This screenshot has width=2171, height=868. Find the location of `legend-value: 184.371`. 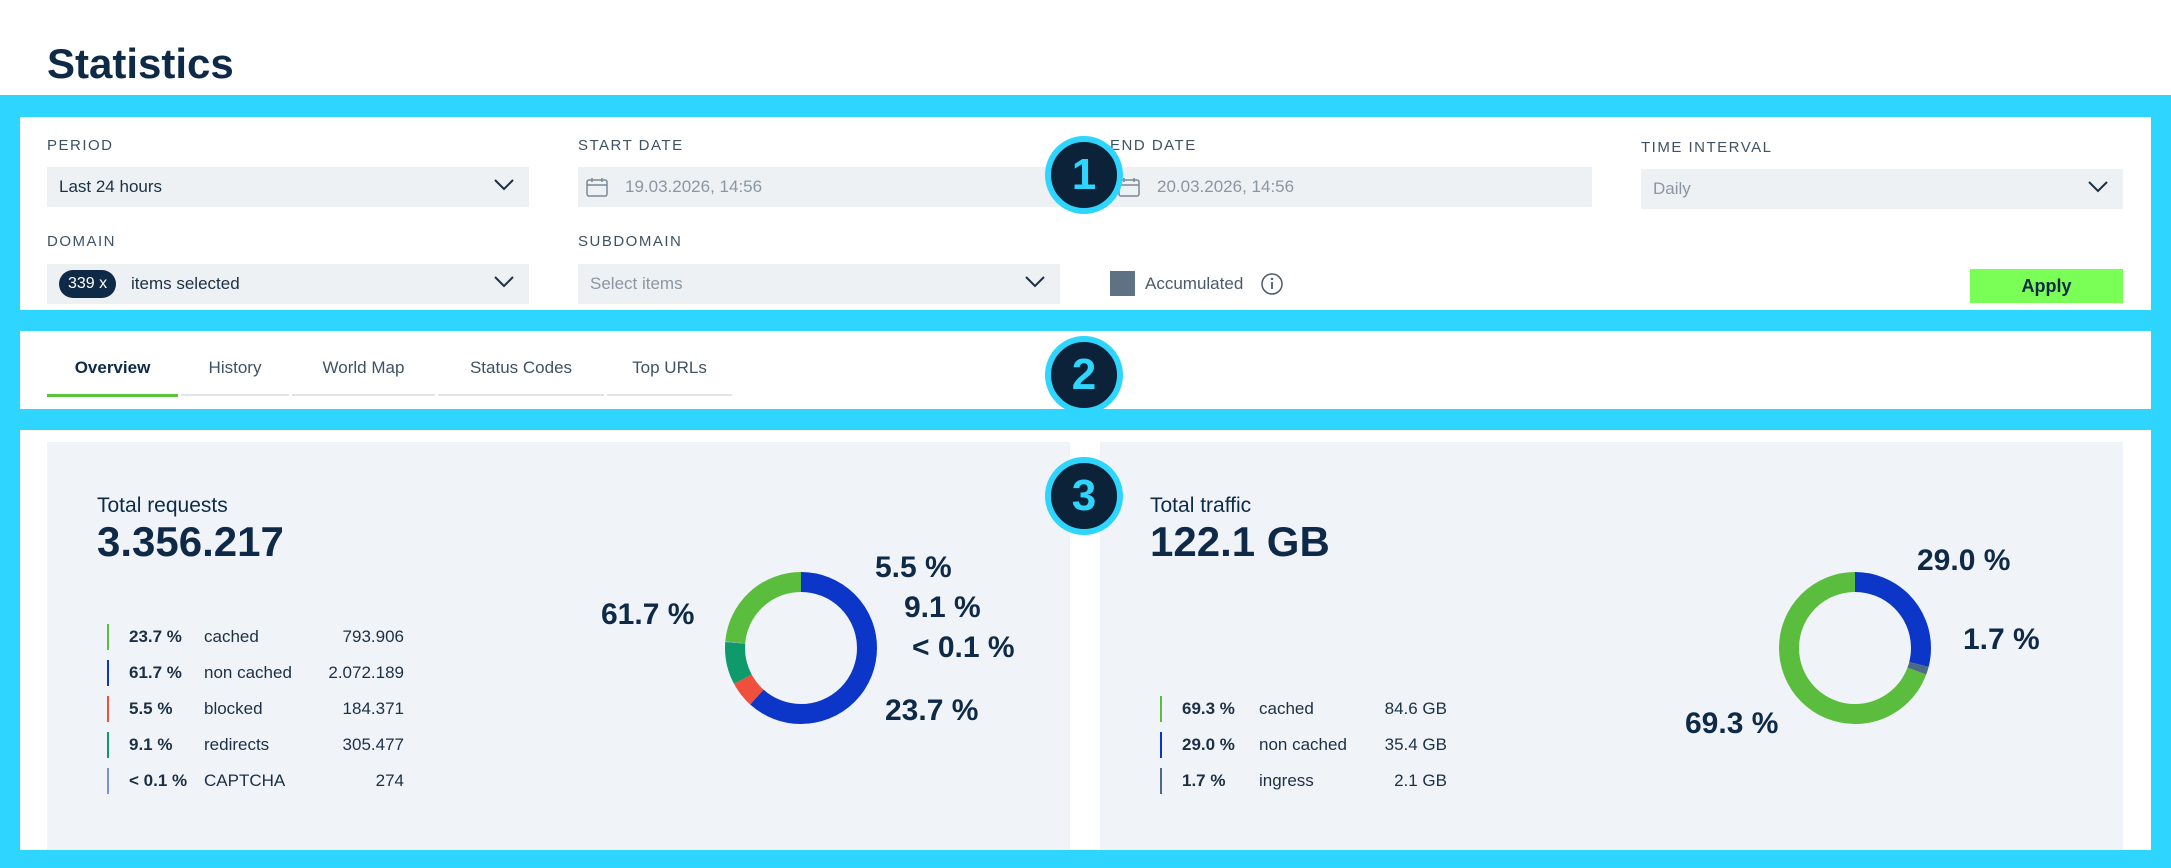

legend-value: 184.371 is located at coordinates (373, 708).